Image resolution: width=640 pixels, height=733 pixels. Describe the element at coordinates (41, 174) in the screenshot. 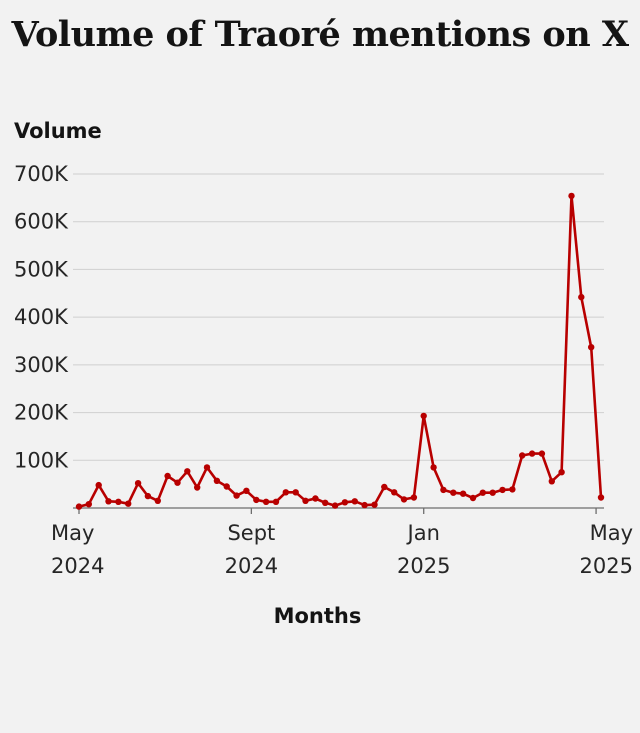

I see `y-tick-label: 700K` at that location.